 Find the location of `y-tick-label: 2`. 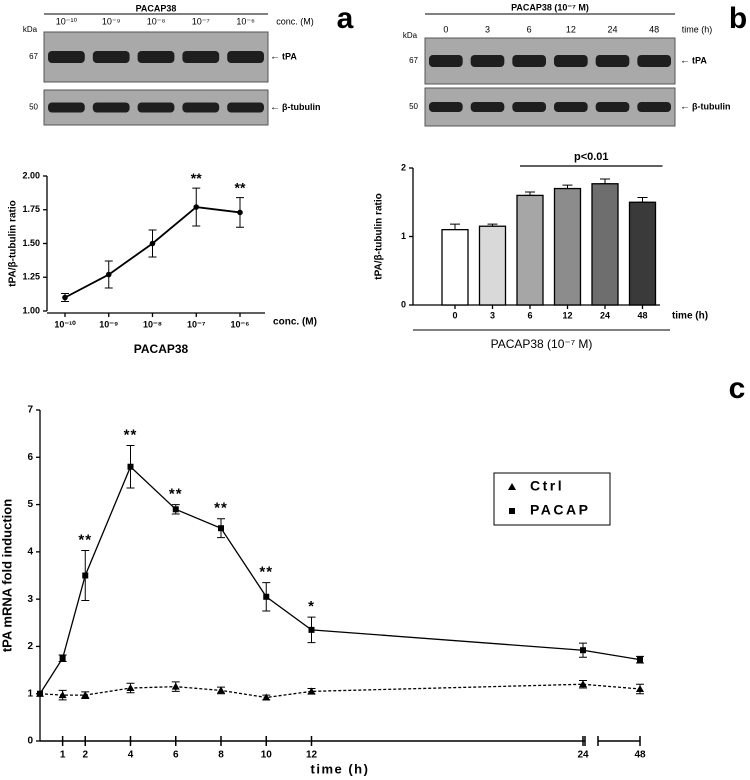

y-tick-label: 2 is located at coordinates (403, 167).